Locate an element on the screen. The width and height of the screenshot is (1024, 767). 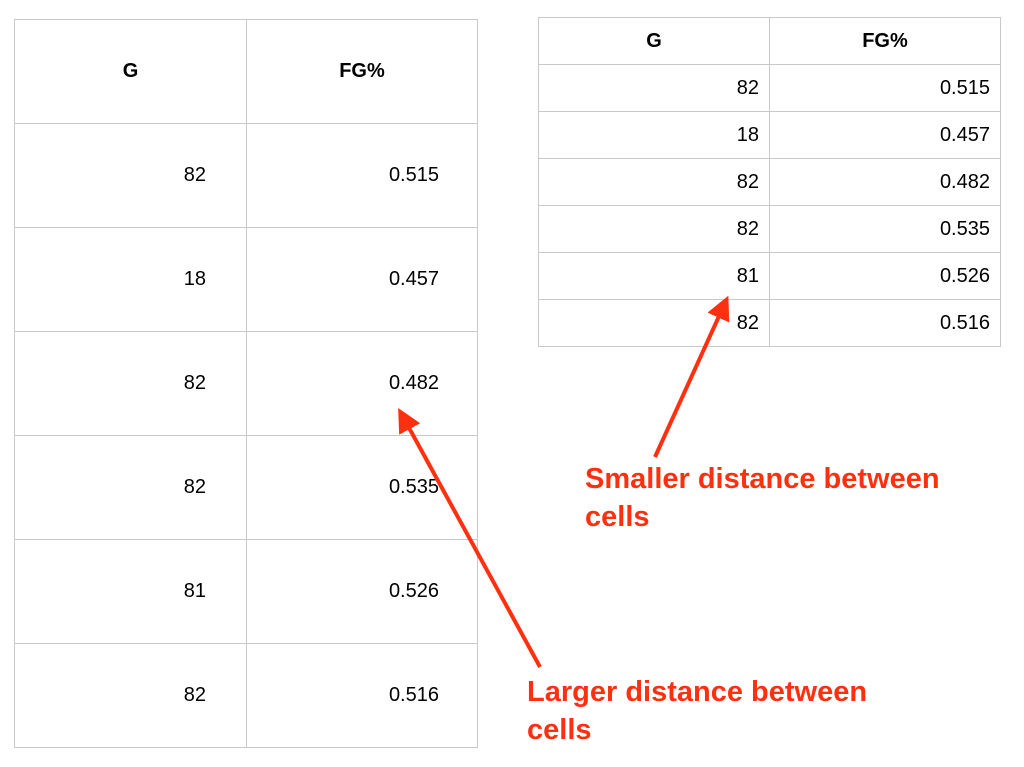
annotation-line: Smaller distance between is located at coordinates (762, 479).